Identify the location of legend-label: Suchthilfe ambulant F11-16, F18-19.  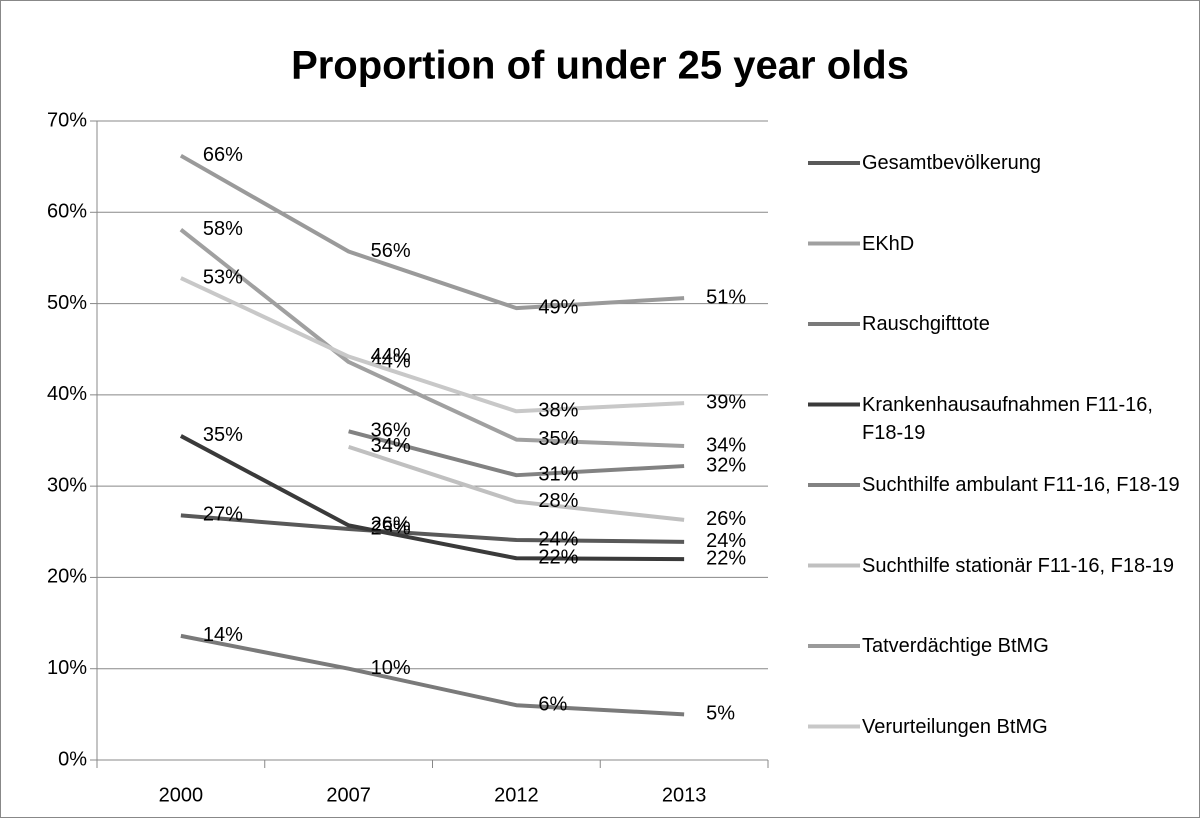
(1021, 485).